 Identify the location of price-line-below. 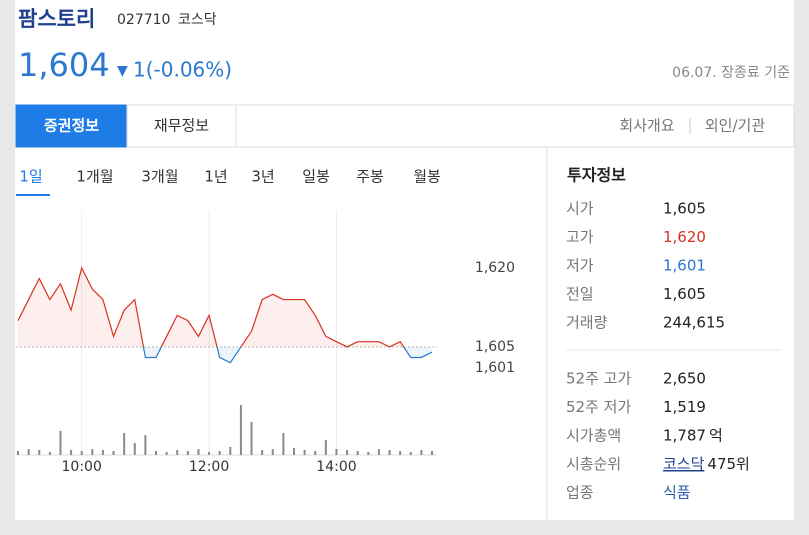
(287, 355).